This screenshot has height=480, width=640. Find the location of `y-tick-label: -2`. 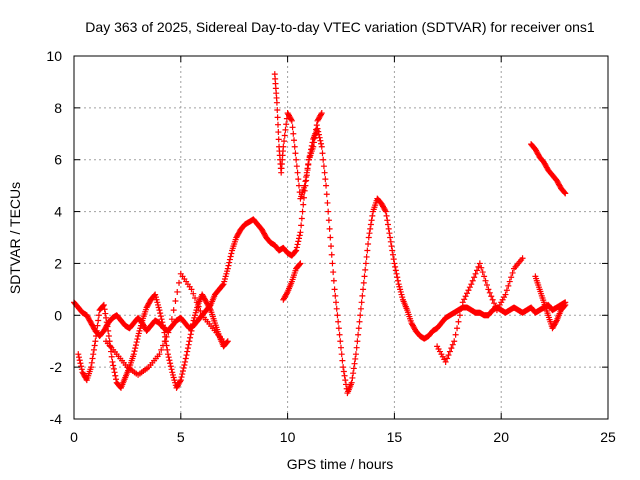

y-tick-label: -2 is located at coordinates (56, 367).